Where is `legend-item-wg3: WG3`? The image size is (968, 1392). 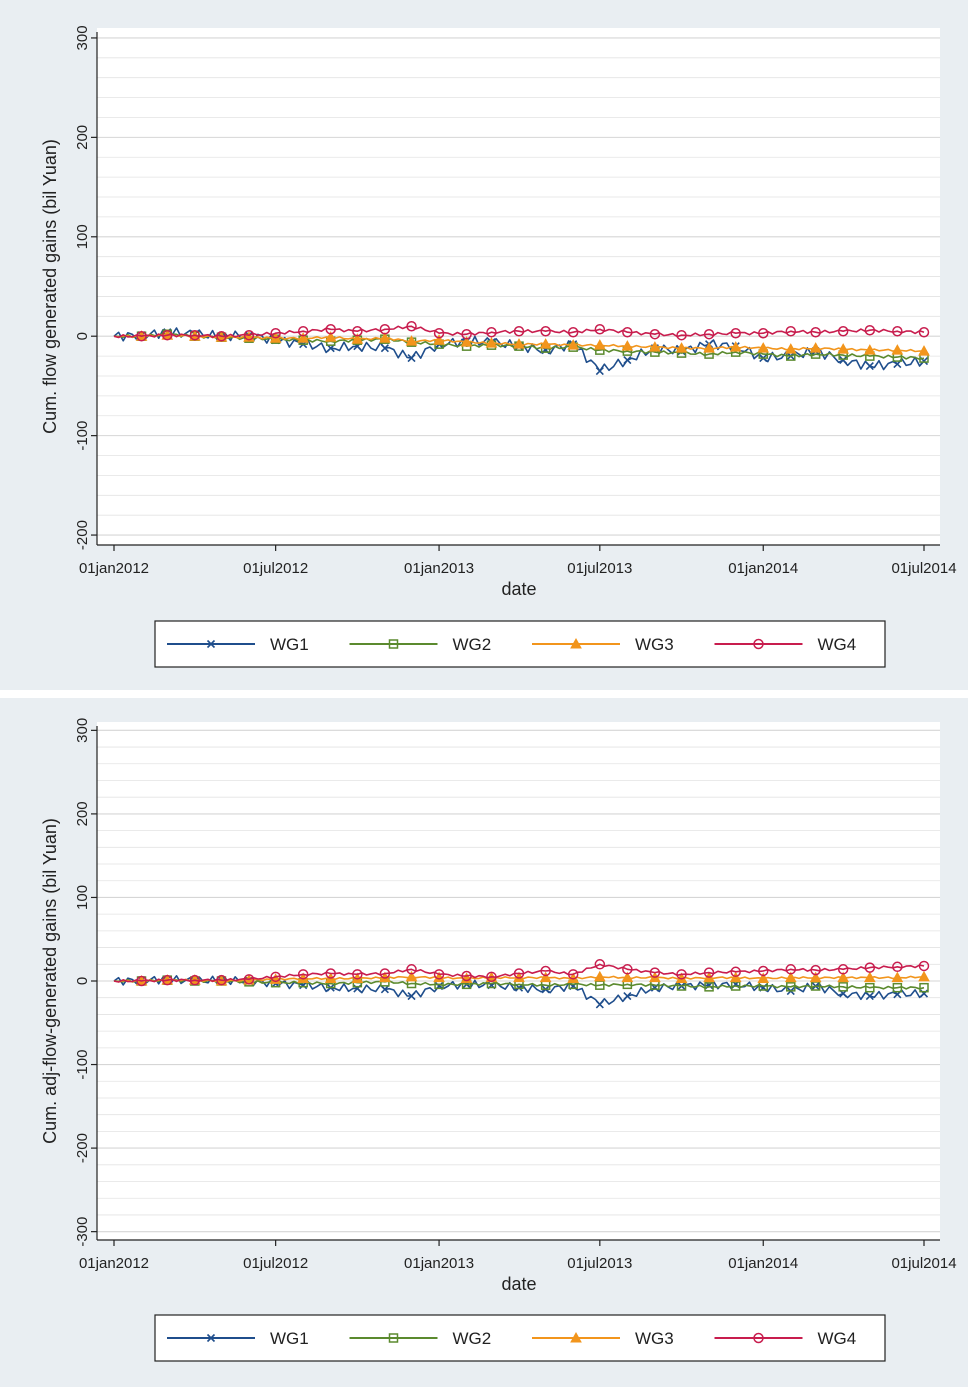
legend-item-wg3: WG3 is located at coordinates (603, 644).